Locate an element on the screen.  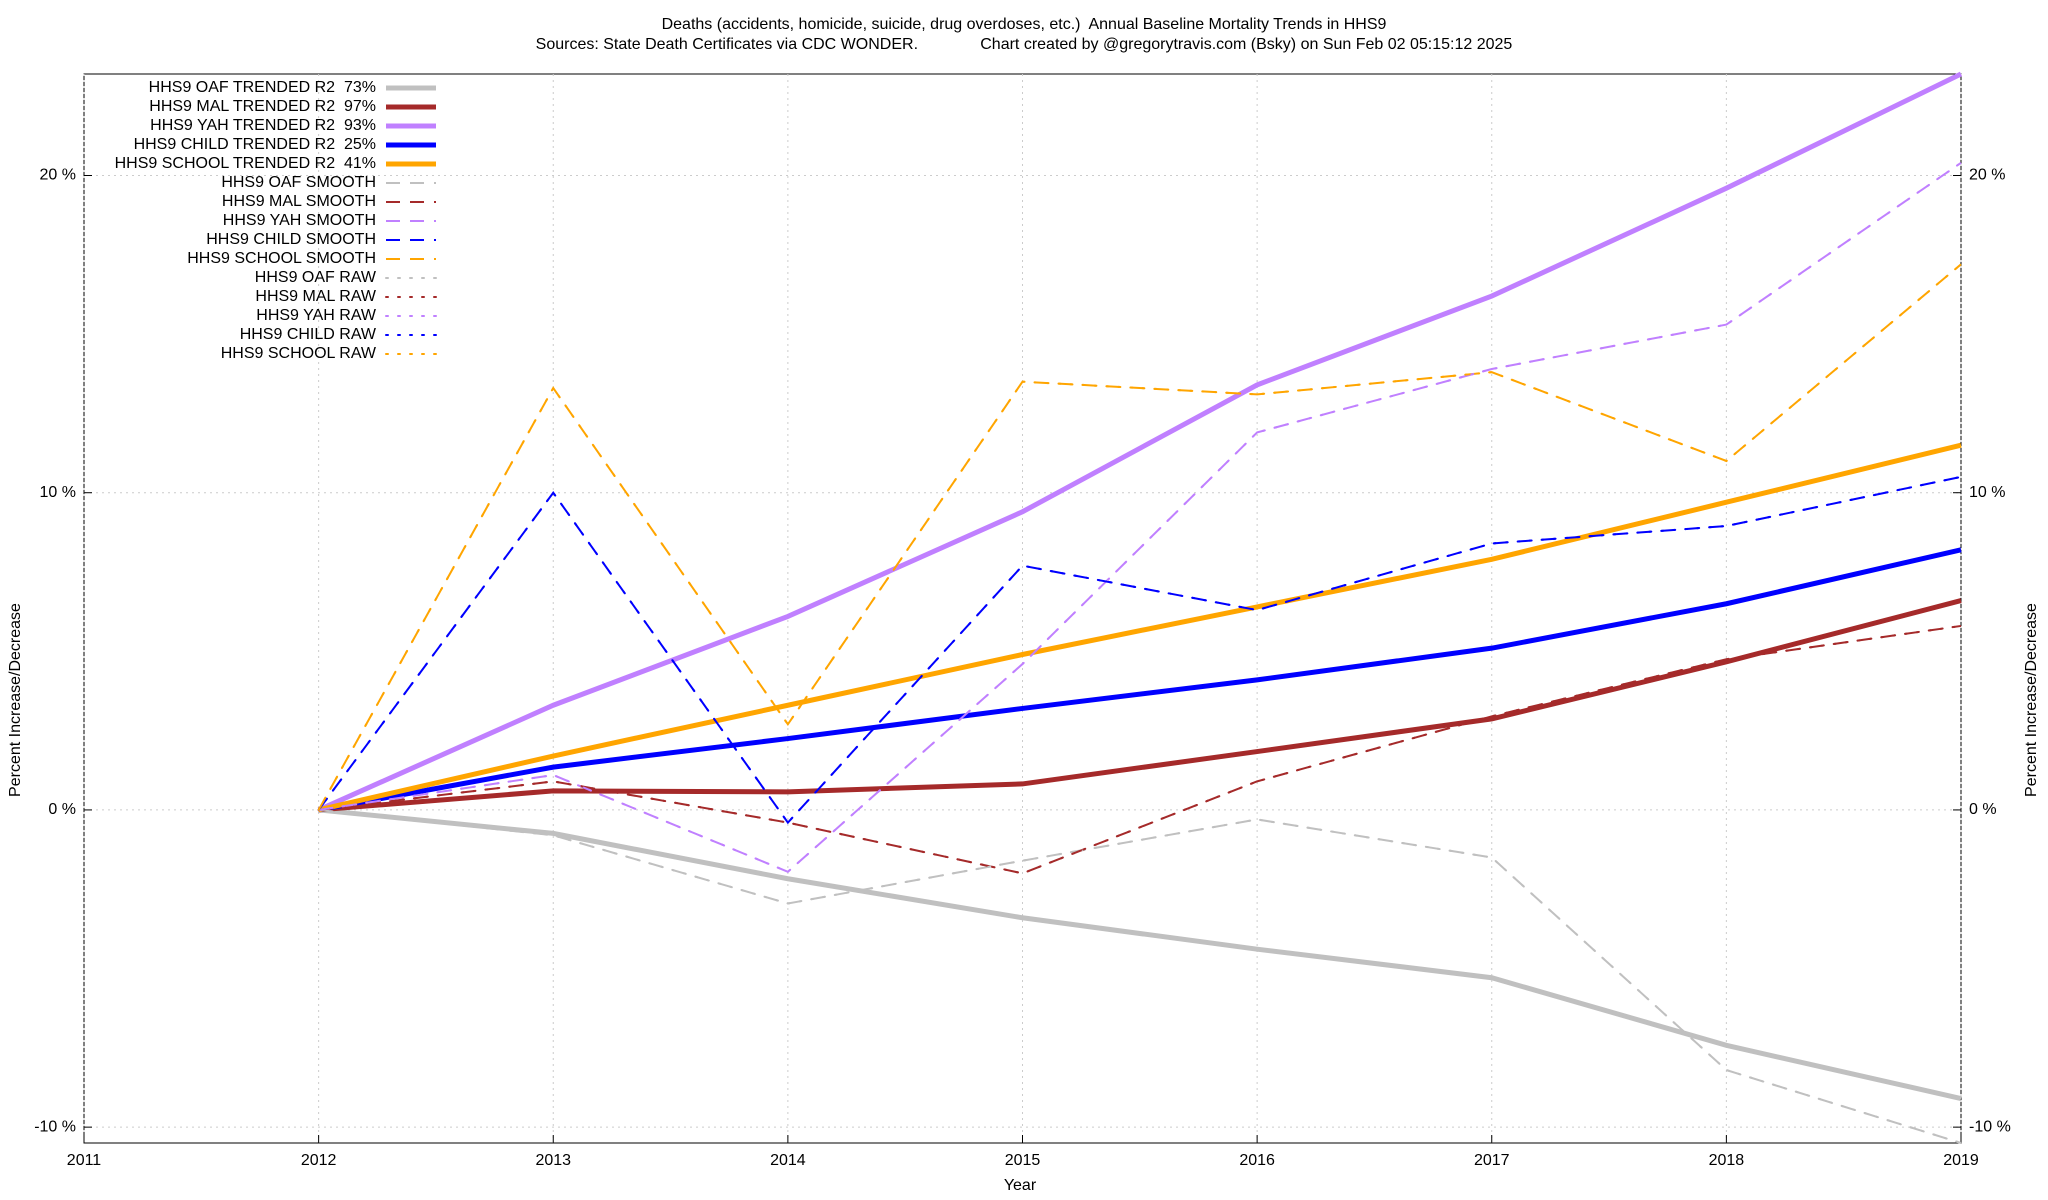
legend-label: HHS9 YAH RAW is located at coordinates (316, 315).